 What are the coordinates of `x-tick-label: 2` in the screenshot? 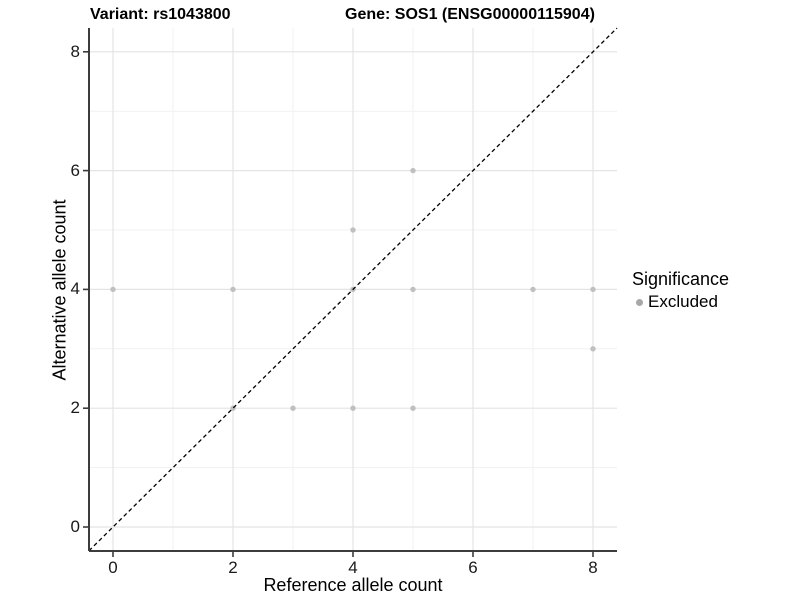 It's located at (233, 567).